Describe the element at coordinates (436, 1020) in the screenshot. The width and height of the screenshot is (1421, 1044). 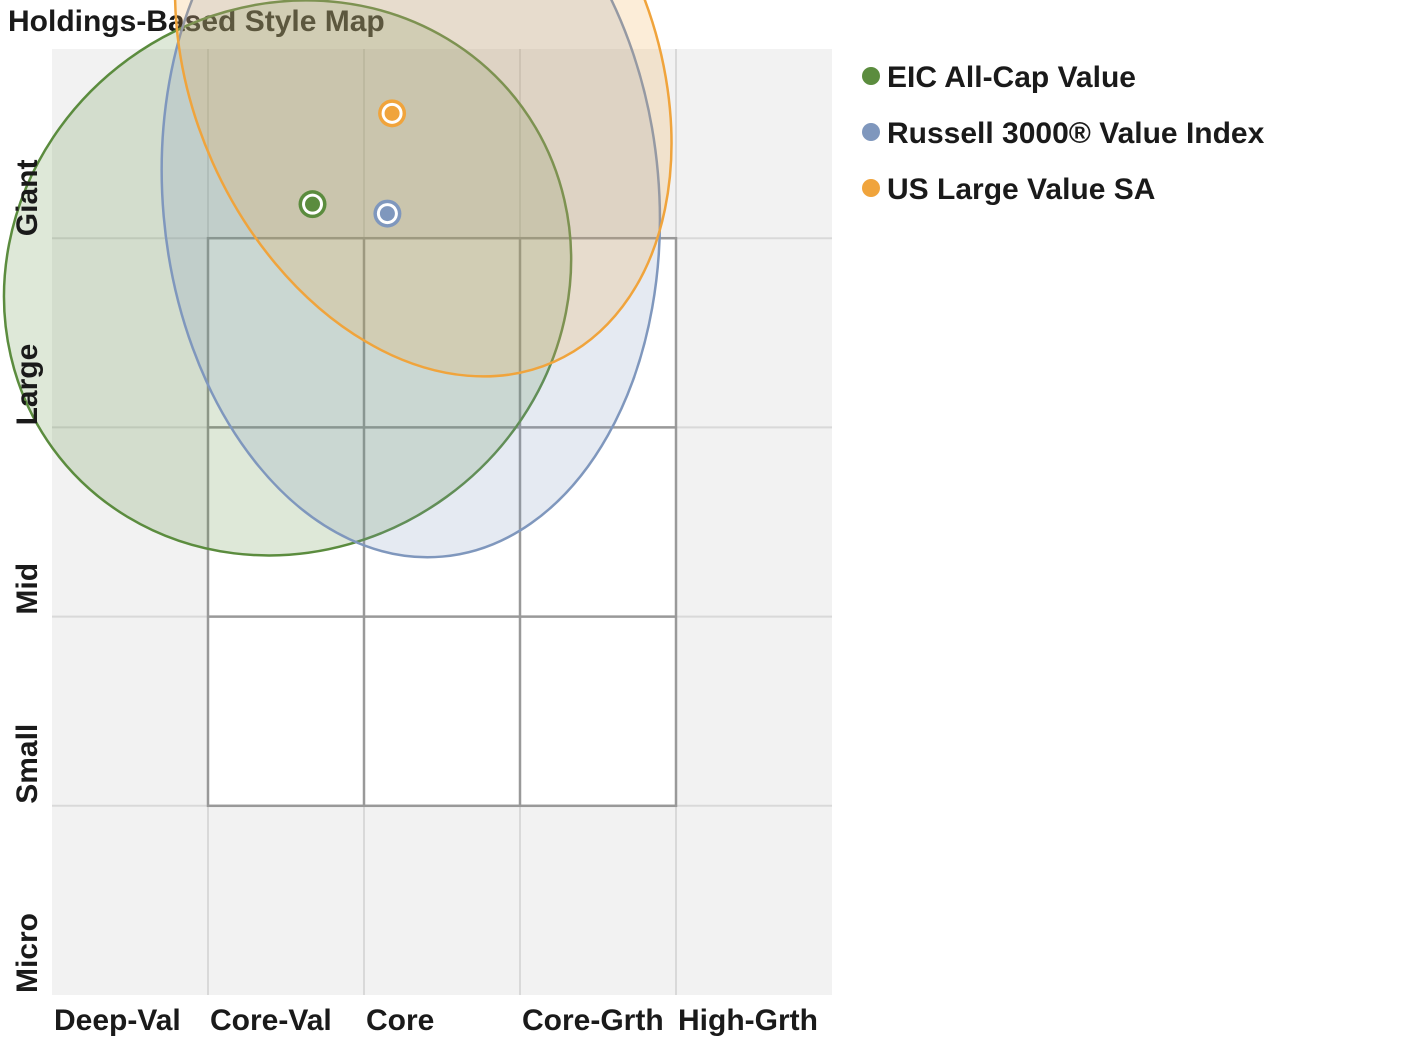
I see `x-tick-labels: Deep-Val Core-Val Core Core-Grth High-Grth` at that location.